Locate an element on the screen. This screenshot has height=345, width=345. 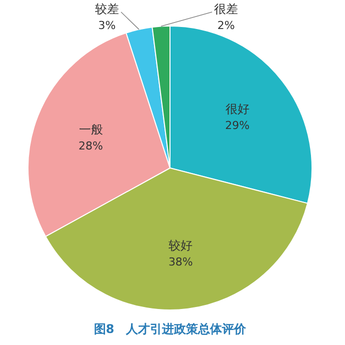
text: 图8 人才引进政策总体评价 is located at coordinates (171, 329).